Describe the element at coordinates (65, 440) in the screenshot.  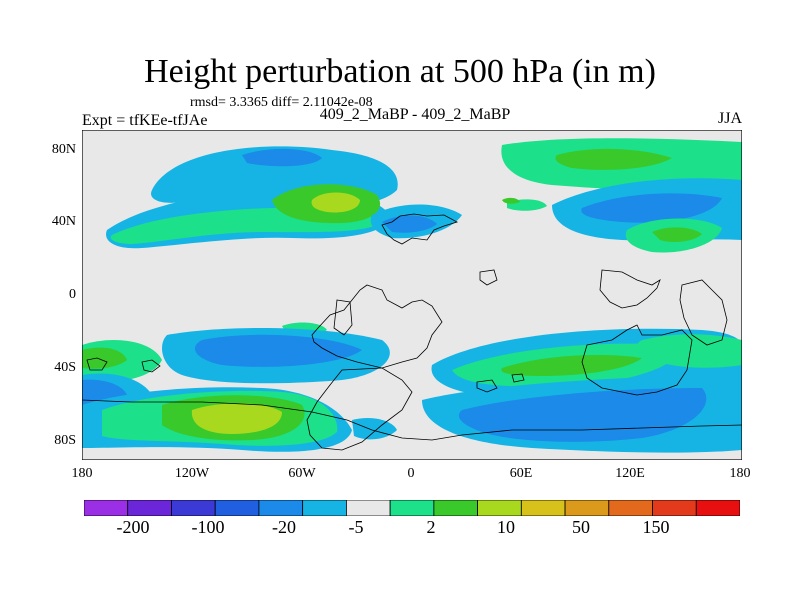
I see `y-tick-label: 80S` at that location.